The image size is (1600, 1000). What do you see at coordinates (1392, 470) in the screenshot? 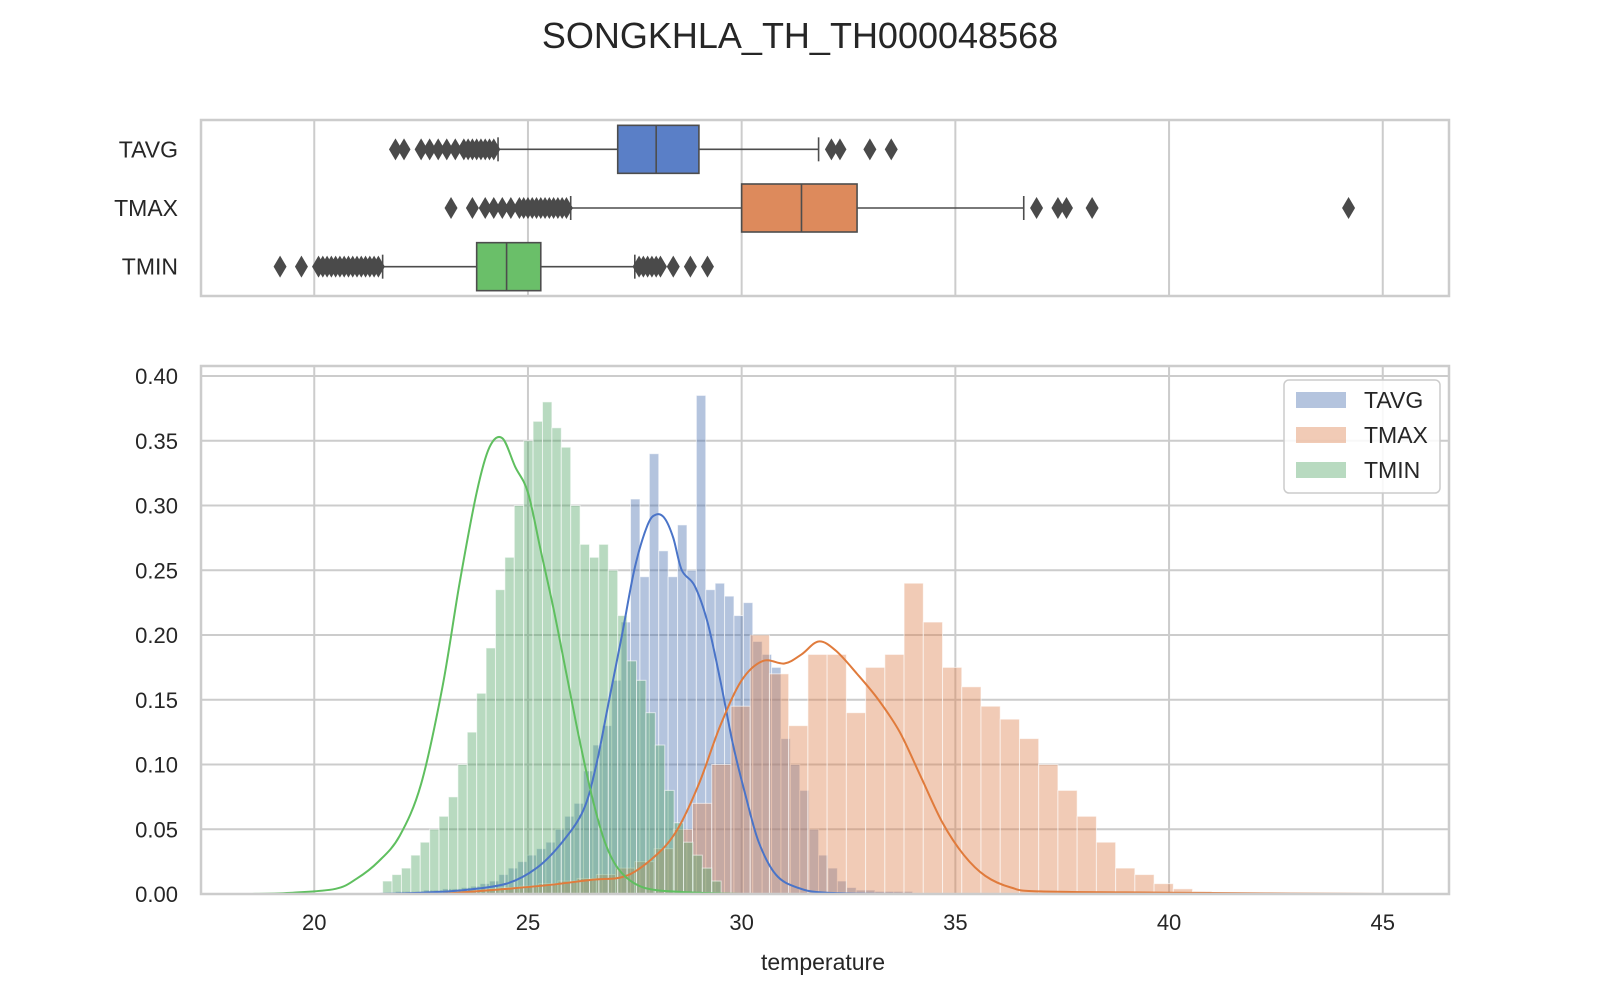
I see `legend-label: TMIN` at bounding box center [1392, 470].